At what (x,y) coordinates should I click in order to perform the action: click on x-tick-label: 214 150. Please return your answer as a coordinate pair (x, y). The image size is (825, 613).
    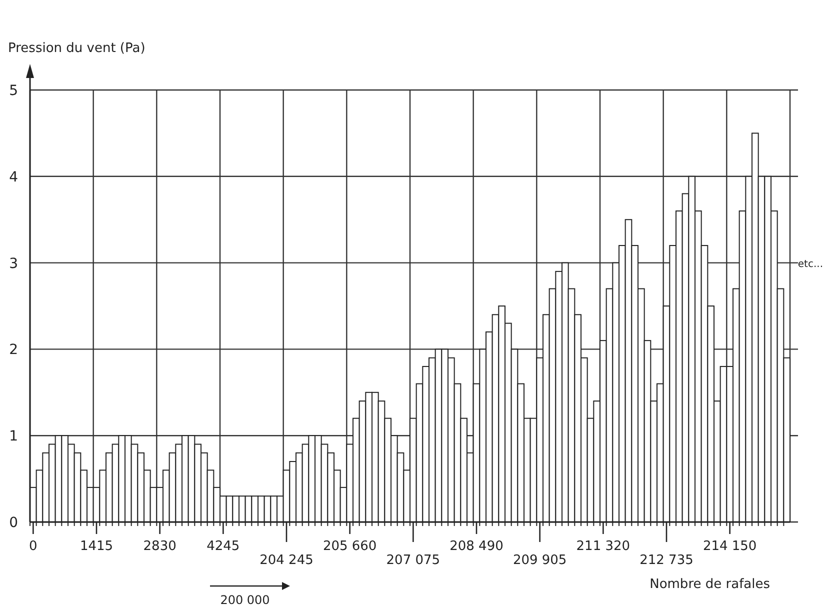
    Looking at the image, I should click on (729, 546).